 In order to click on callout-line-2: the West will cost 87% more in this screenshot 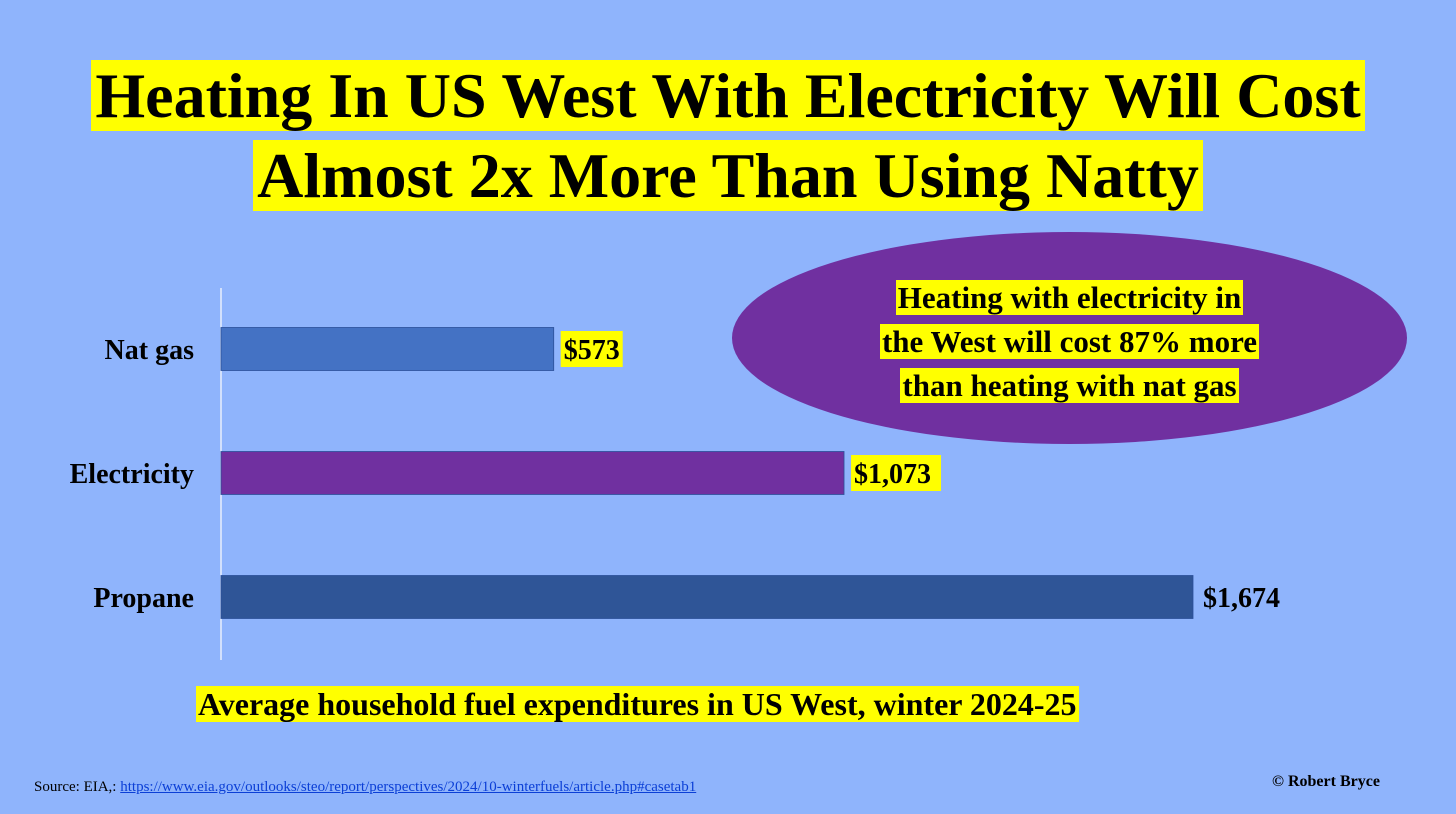, I will do `click(1069, 341)`.